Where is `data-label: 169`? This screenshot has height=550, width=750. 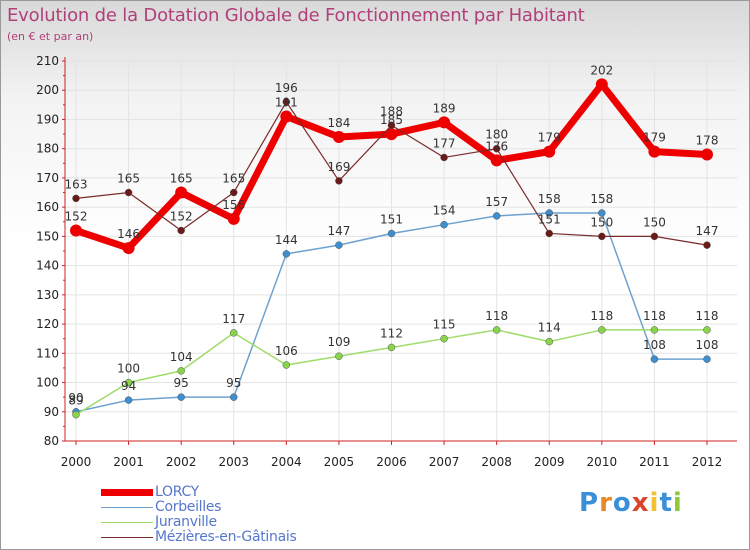
data-label: 169 is located at coordinates (338, 167).